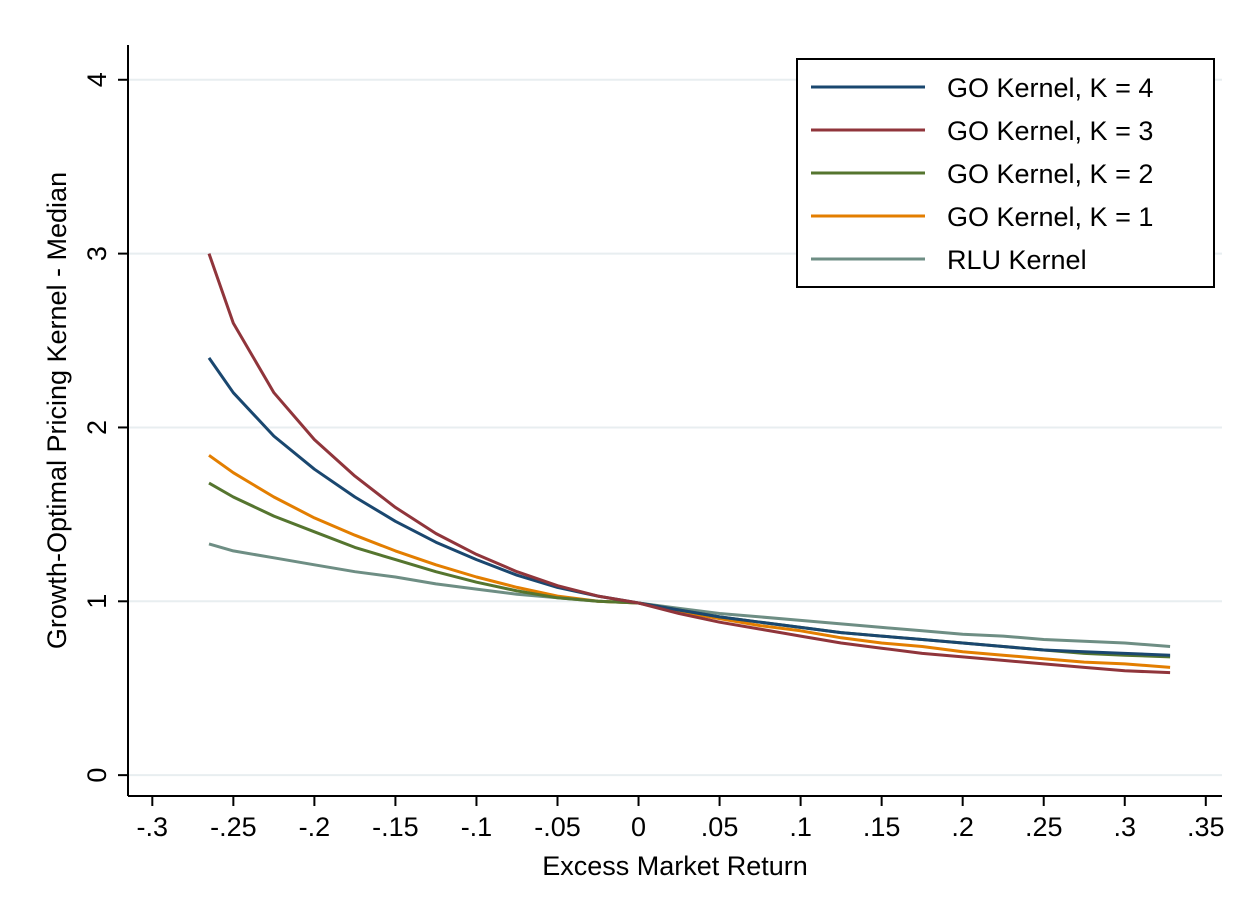 Image resolution: width=1244 pixels, height=912 pixels. Describe the element at coordinates (153, 827) in the screenshot. I see `x-tick-label: -.3` at that location.